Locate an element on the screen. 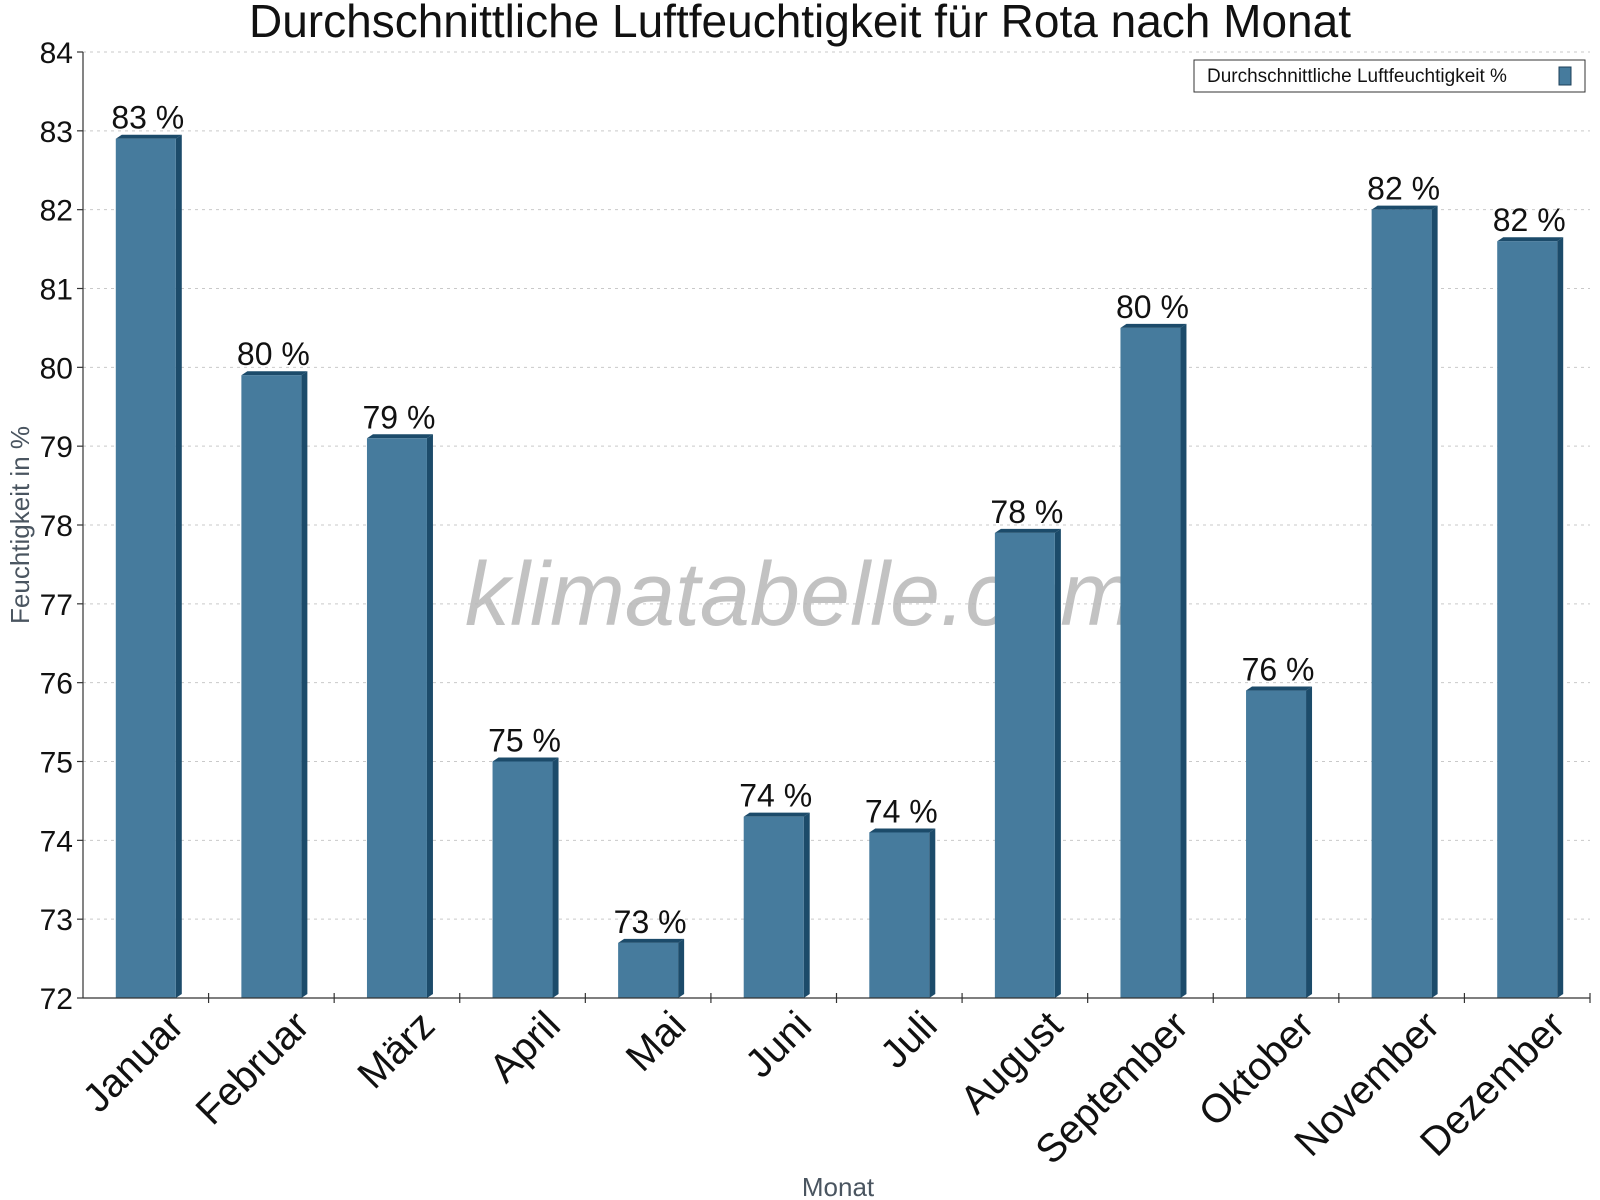 Image resolution: width=1600 pixels, height=1200 pixels. y-tick-label: 76 is located at coordinates (56, 684).